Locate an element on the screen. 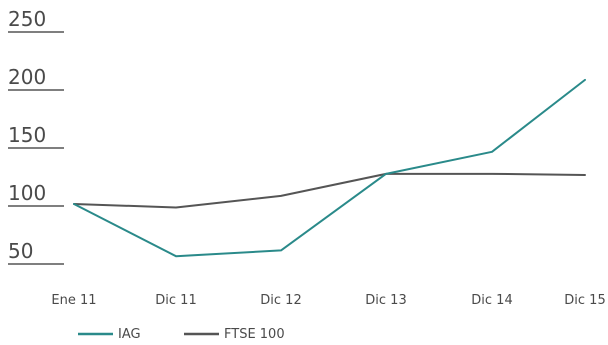  x-tick-label-1: Dic 11 is located at coordinates (175, 300).